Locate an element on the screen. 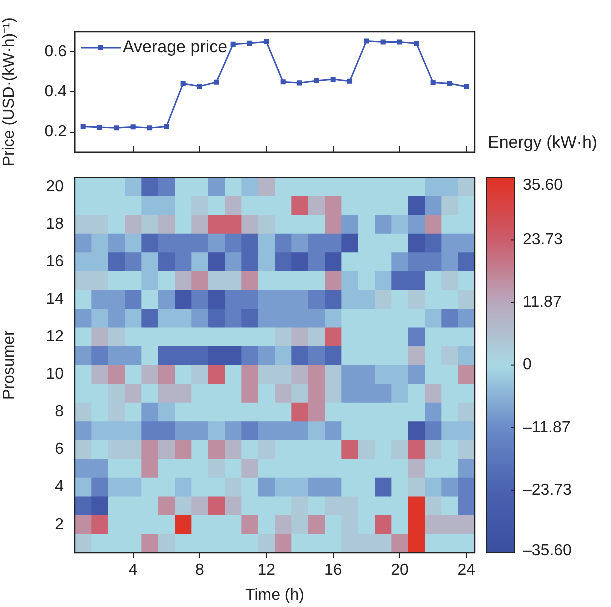  y-tick-label: 8 is located at coordinates (59, 412).